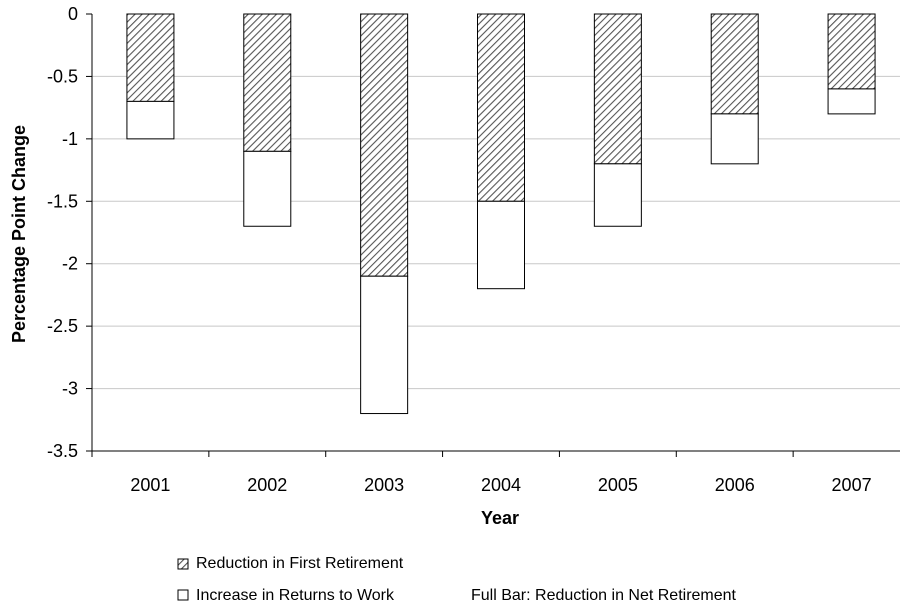 This screenshot has height=611, width=900. I want to click on y-tick-label: -3, so click(70, 389).